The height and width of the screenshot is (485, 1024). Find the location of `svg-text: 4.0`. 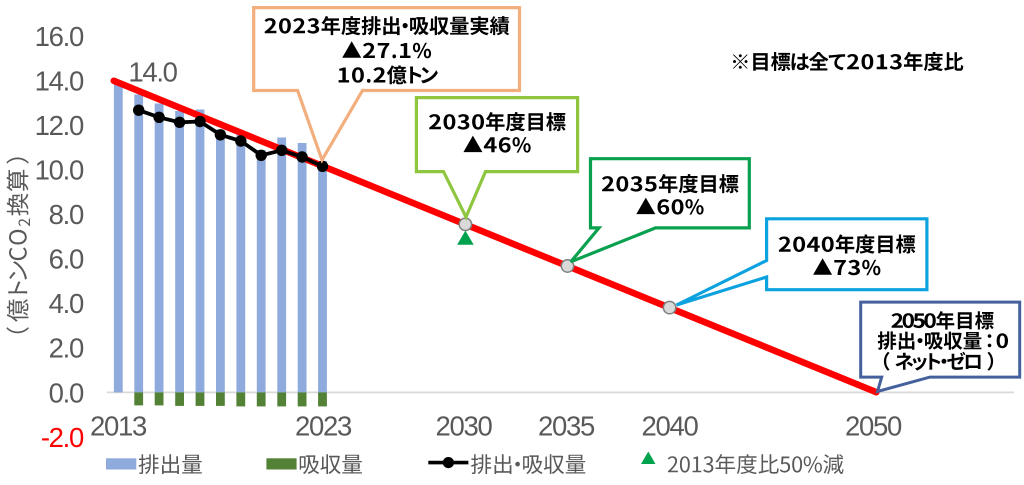

svg-text: 4.0 is located at coordinates (66, 303).